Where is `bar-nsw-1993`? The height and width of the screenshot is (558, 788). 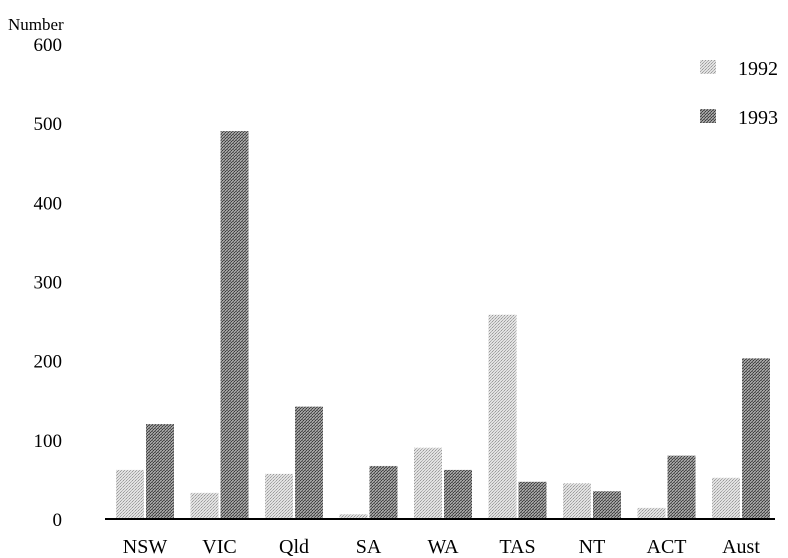
bar-nsw-1993 is located at coordinates (160, 471).